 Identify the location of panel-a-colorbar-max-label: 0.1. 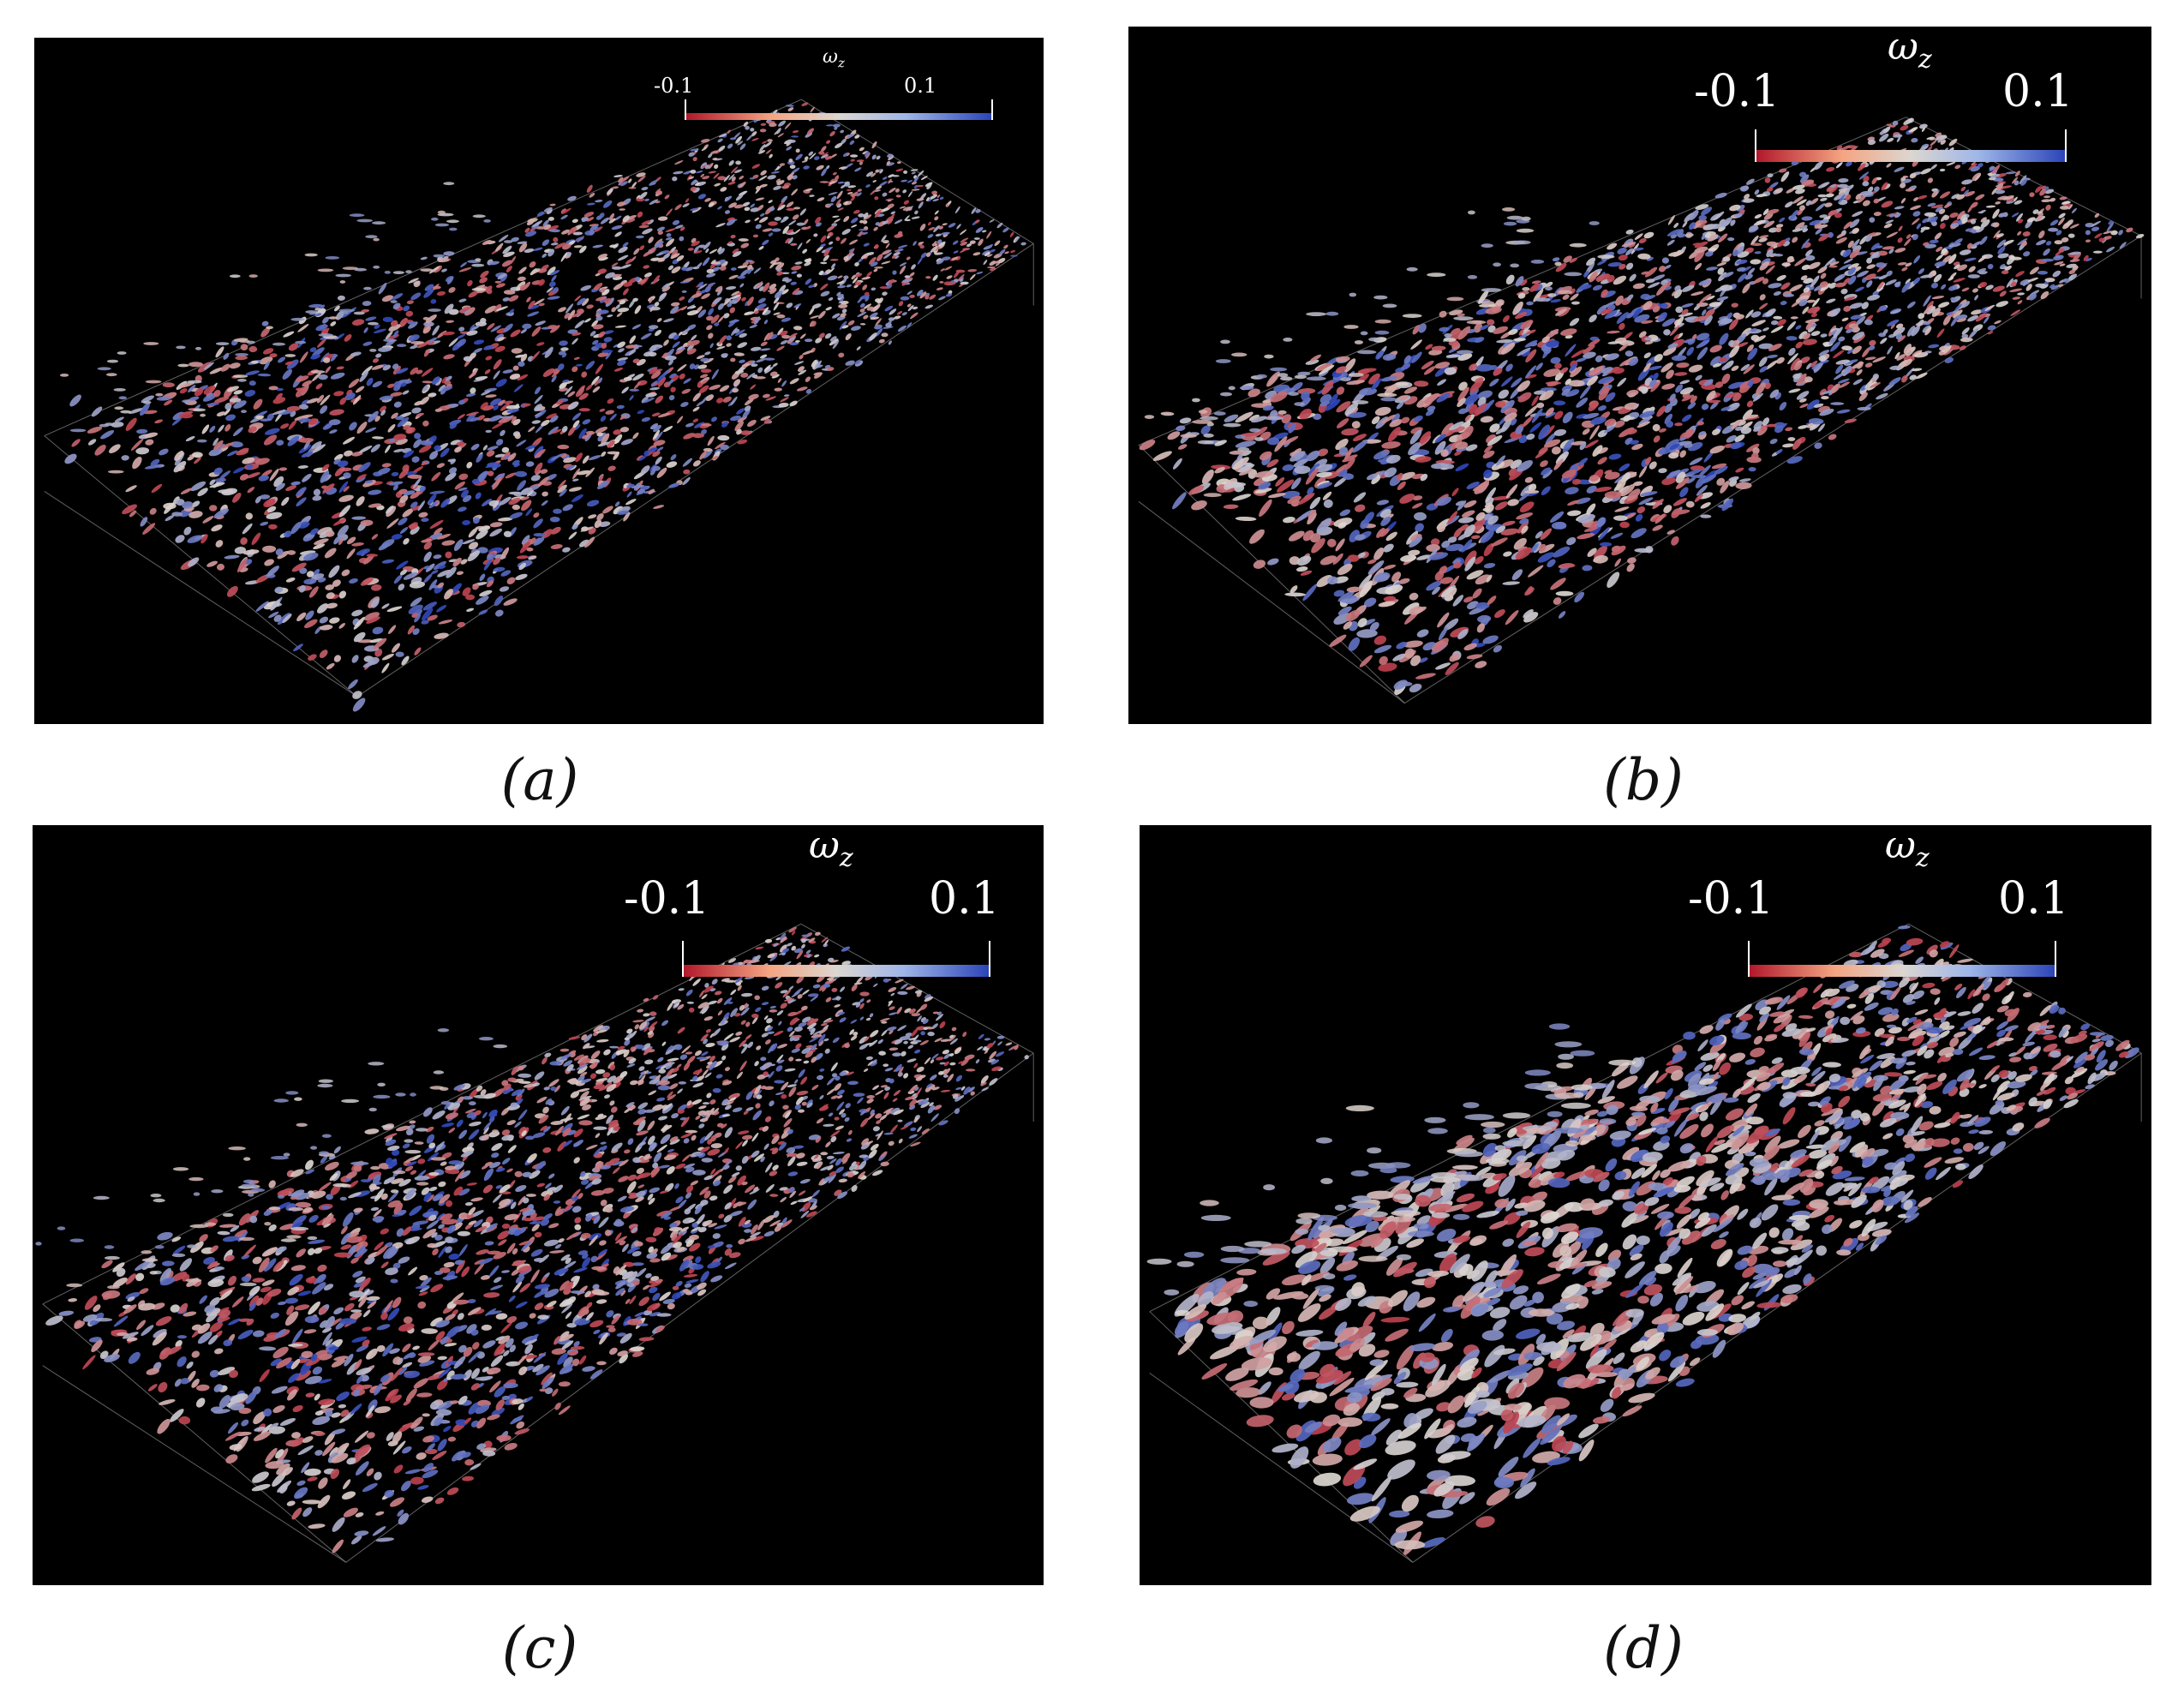
(921, 86).